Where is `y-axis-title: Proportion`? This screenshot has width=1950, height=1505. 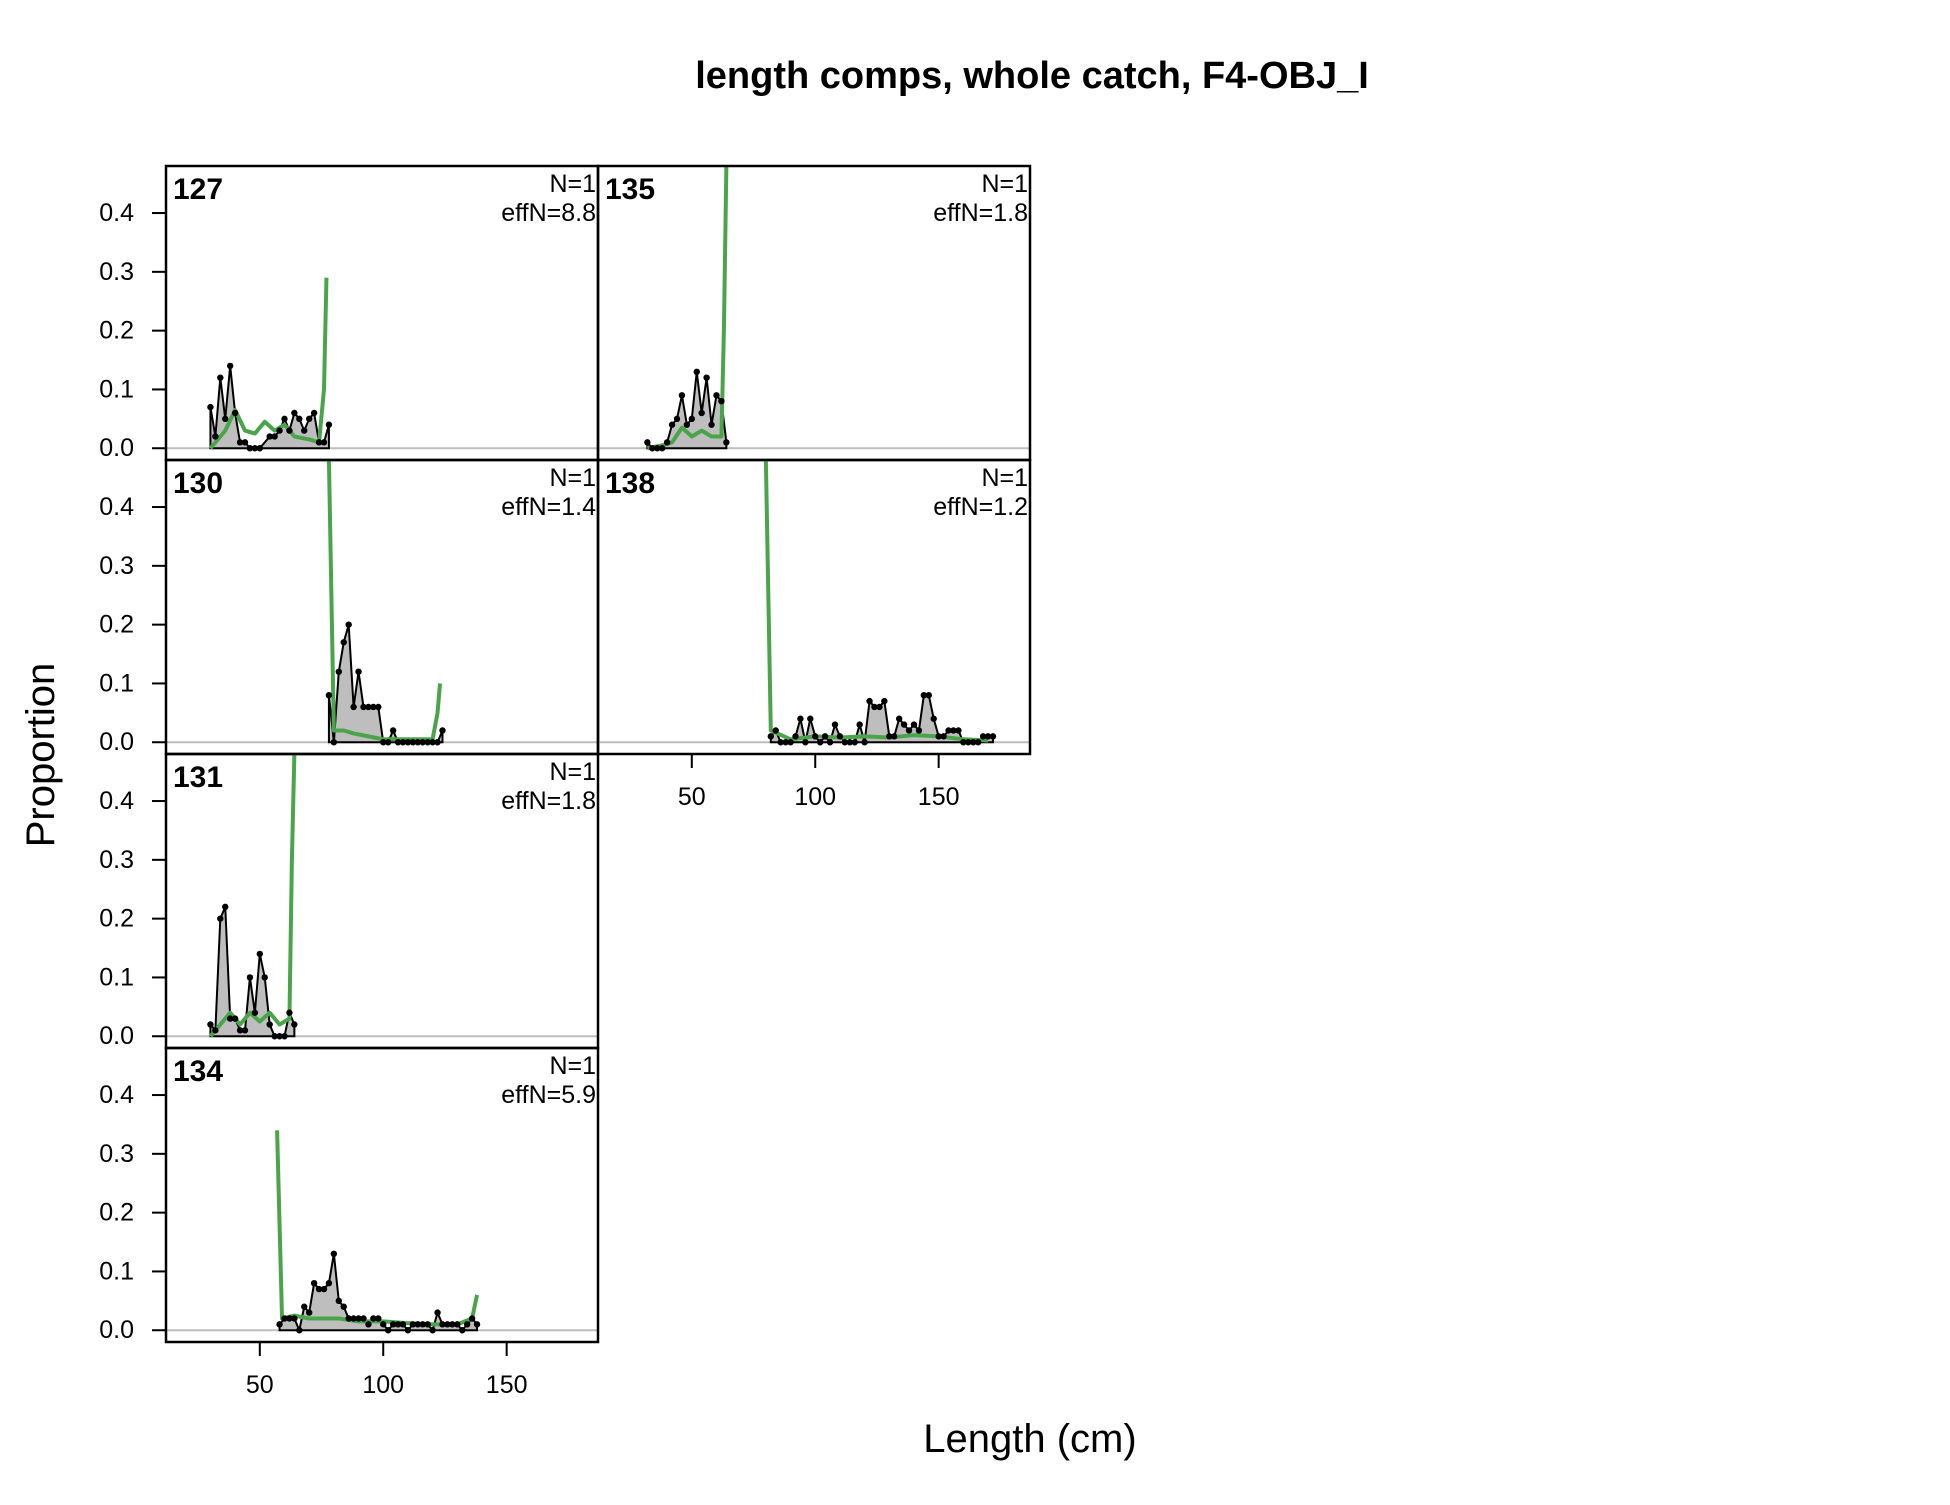 y-axis-title: Proportion is located at coordinates (41, 755).